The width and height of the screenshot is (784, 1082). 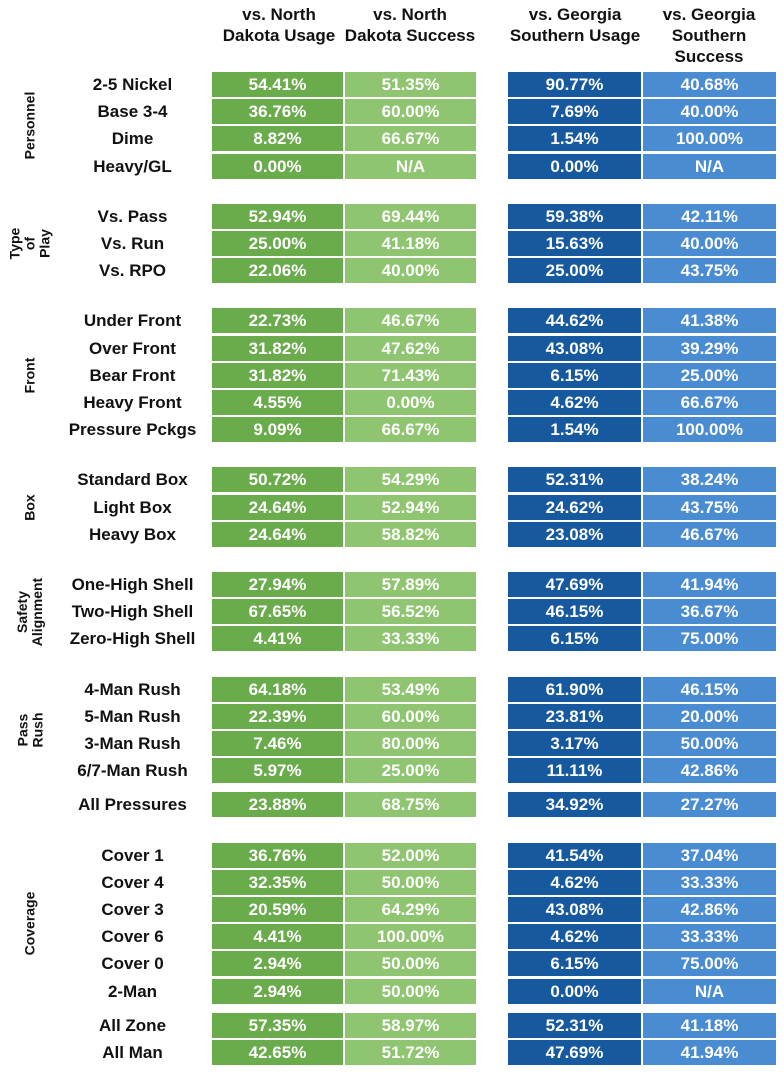 I want to click on row-label: Heavy/GL, so click(x=132, y=166).